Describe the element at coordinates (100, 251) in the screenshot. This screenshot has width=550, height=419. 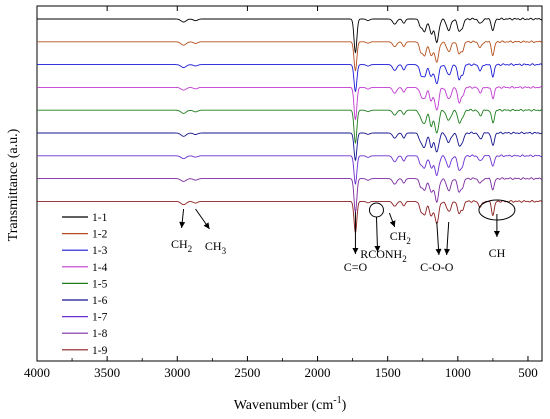
I see `legend-label: 1-3` at that location.